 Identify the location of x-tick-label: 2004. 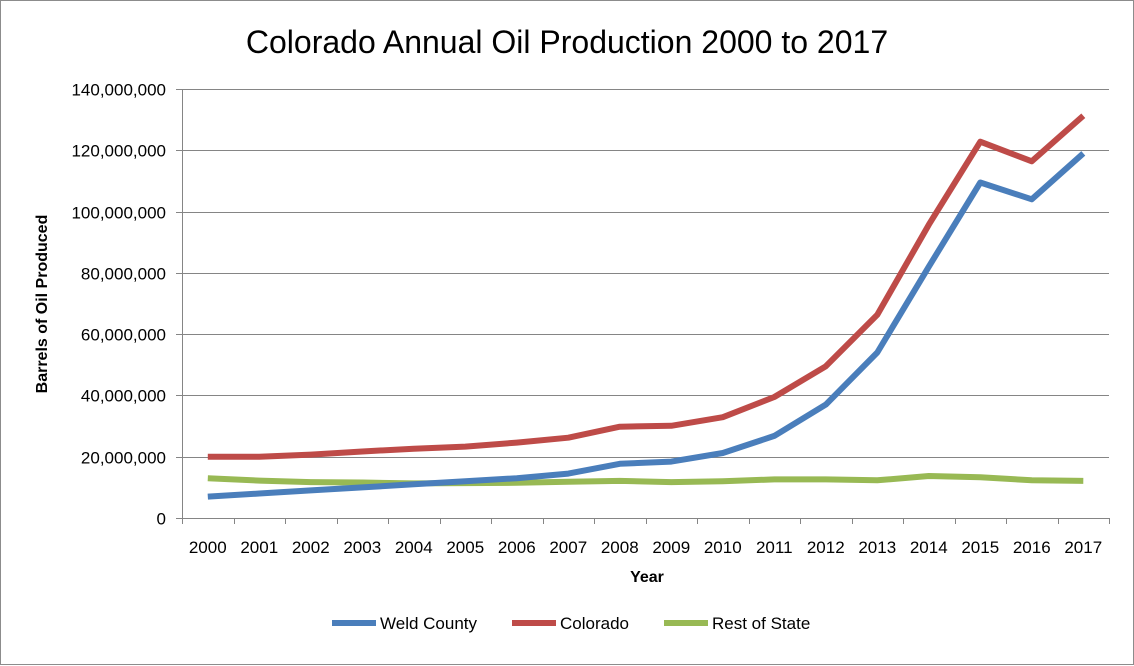
(414, 547).